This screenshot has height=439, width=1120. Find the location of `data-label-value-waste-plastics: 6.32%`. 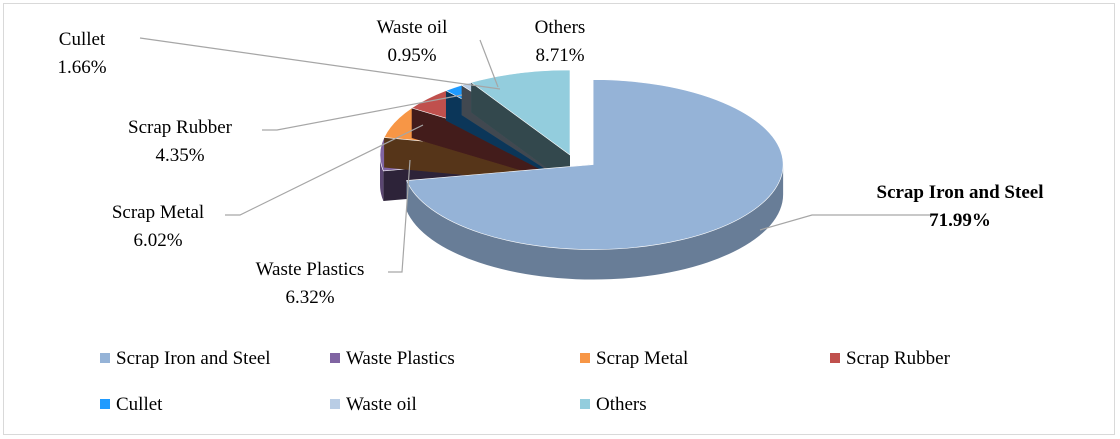

data-label-value-waste-plastics: 6.32% is located at coordinates (309, 297).